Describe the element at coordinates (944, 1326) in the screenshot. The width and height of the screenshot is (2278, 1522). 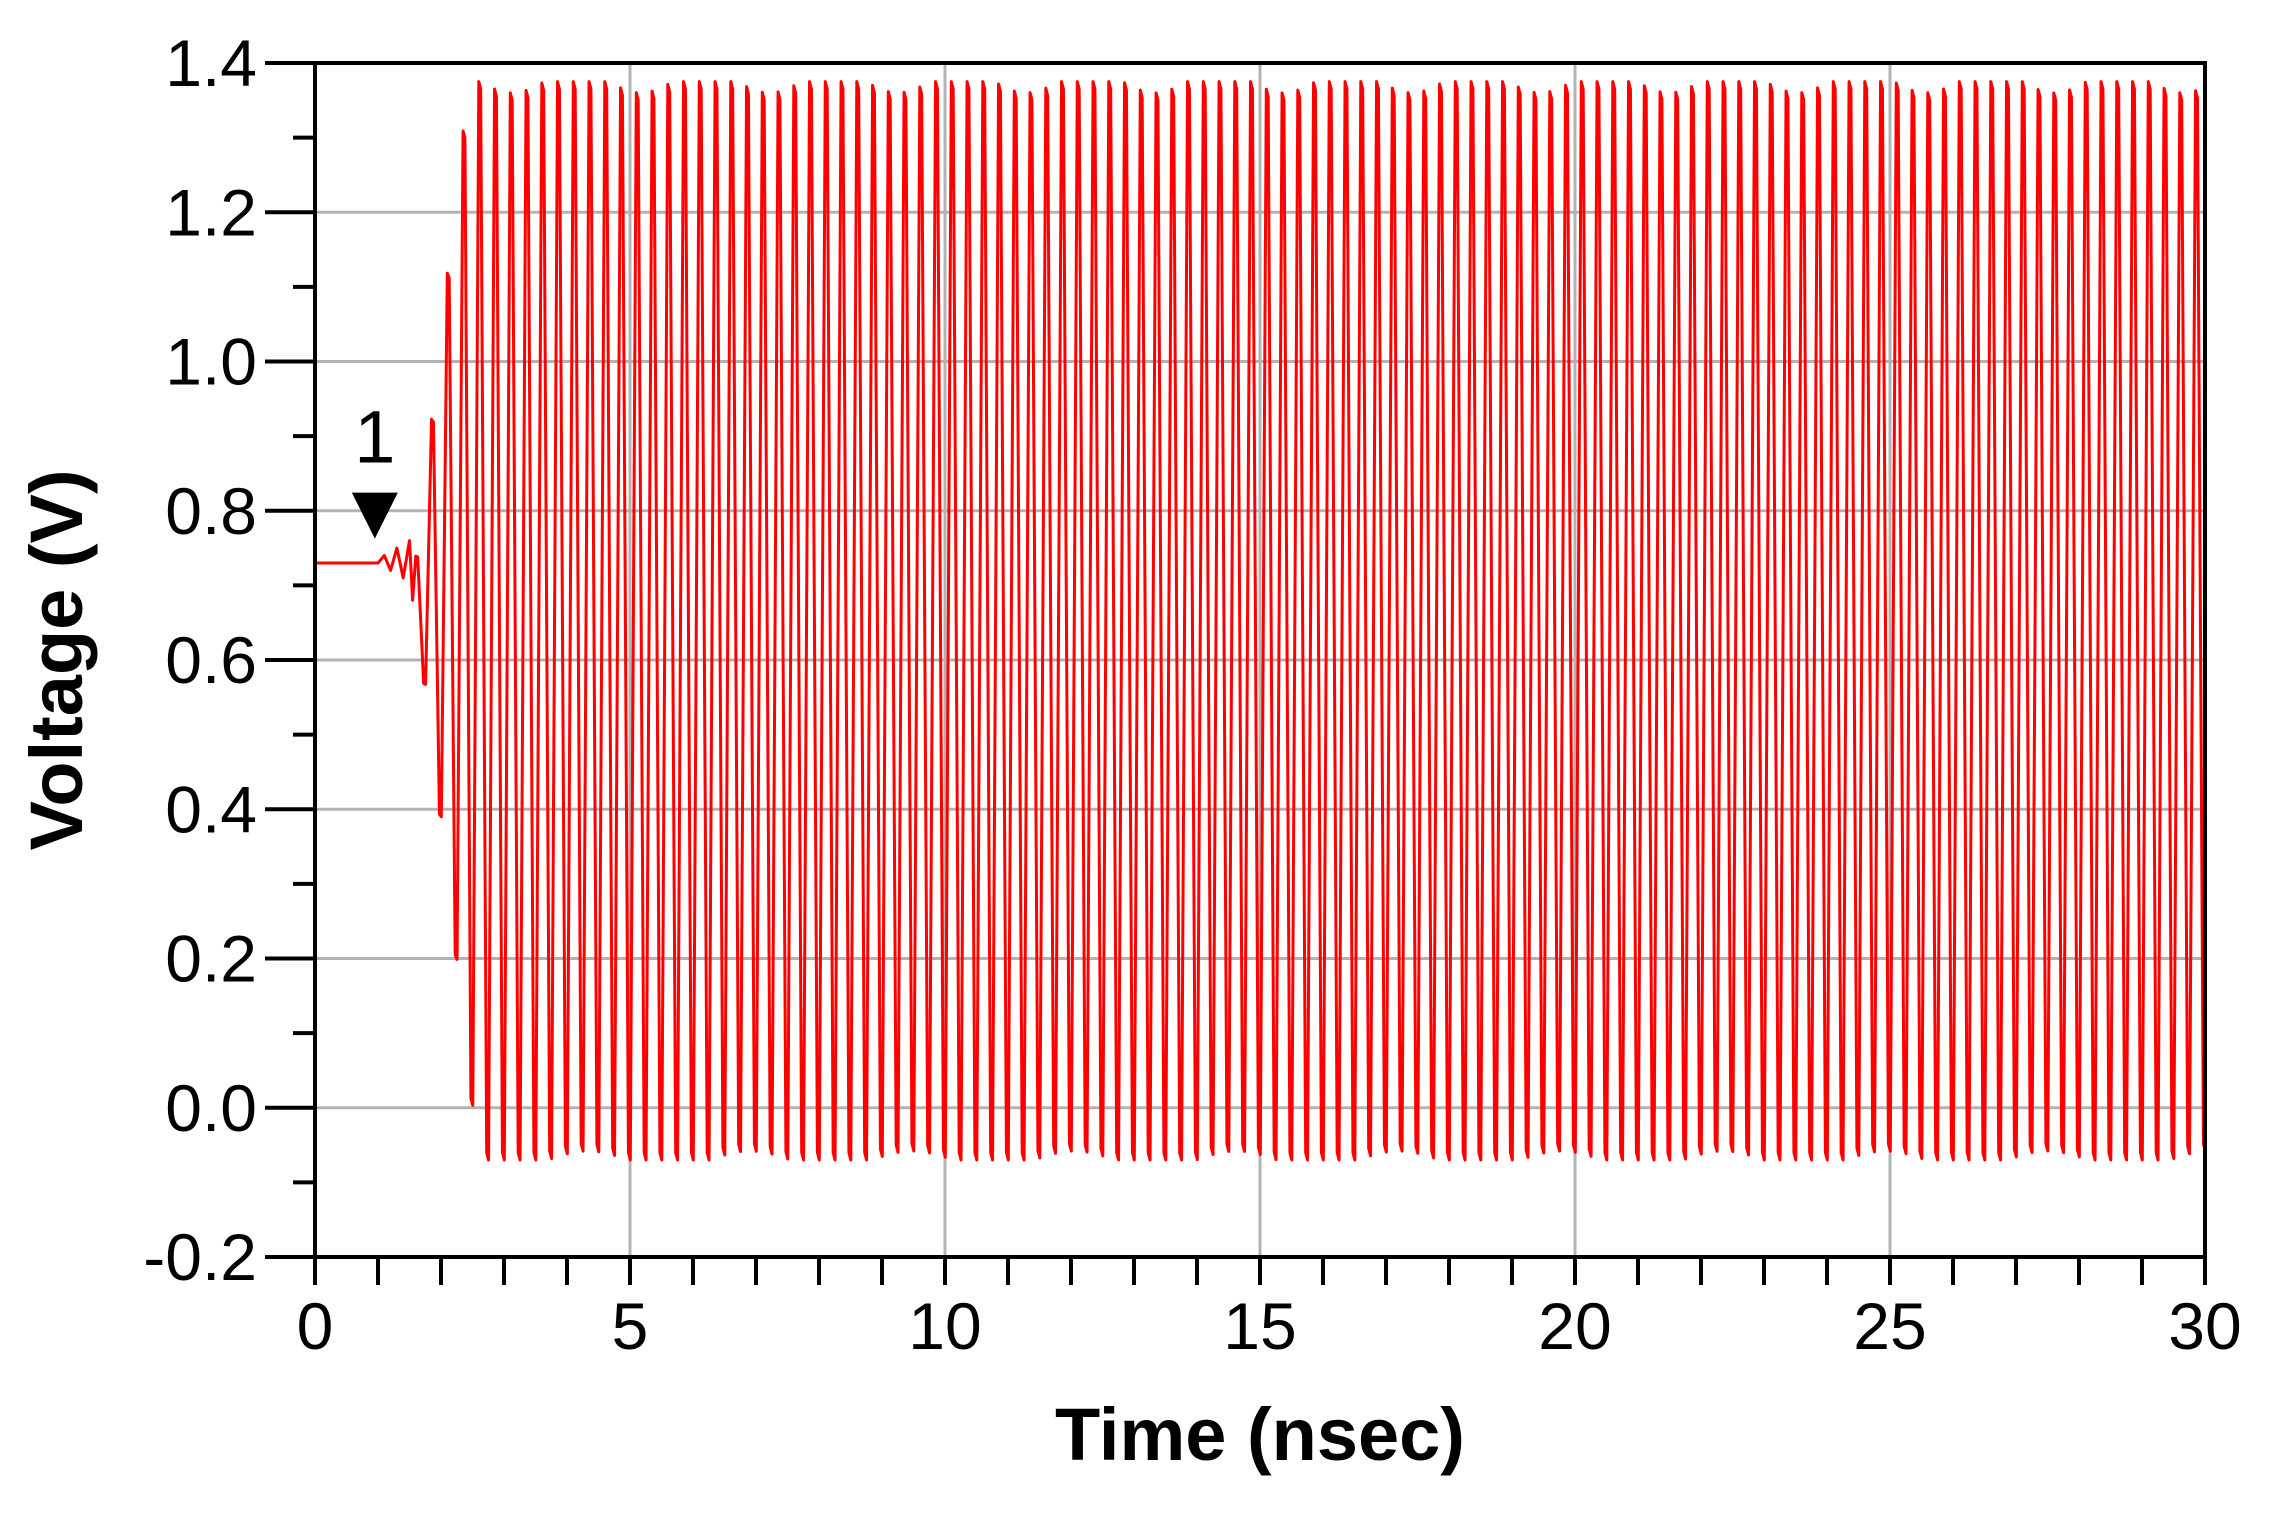
I see `x-tick-label-2: 10` at that location.